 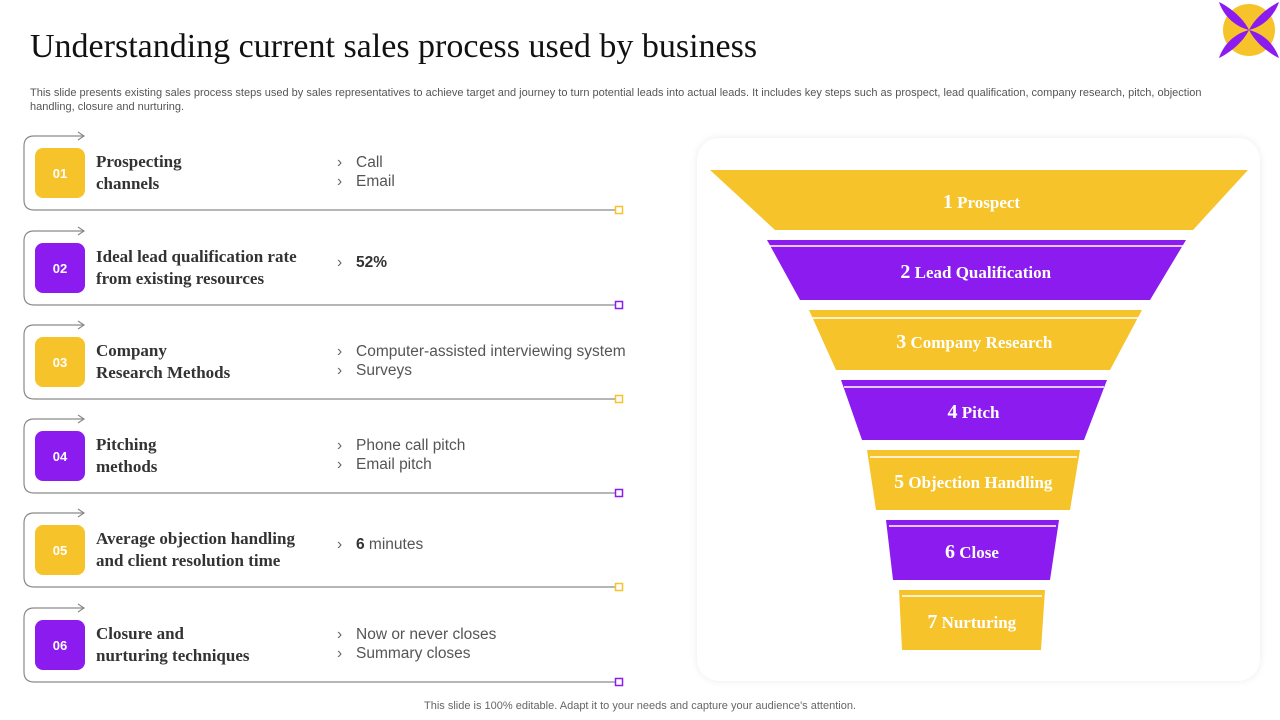 I want to click on step-detail-item: › Surveys, so click(x=487, y=370).